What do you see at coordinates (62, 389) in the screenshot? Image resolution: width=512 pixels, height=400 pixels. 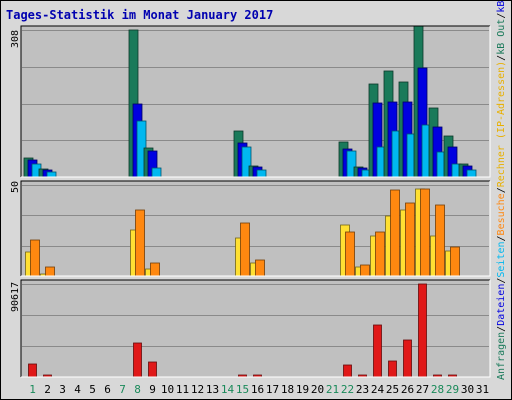 I see `day-label-3: 3` at bounding box center [62, 389].